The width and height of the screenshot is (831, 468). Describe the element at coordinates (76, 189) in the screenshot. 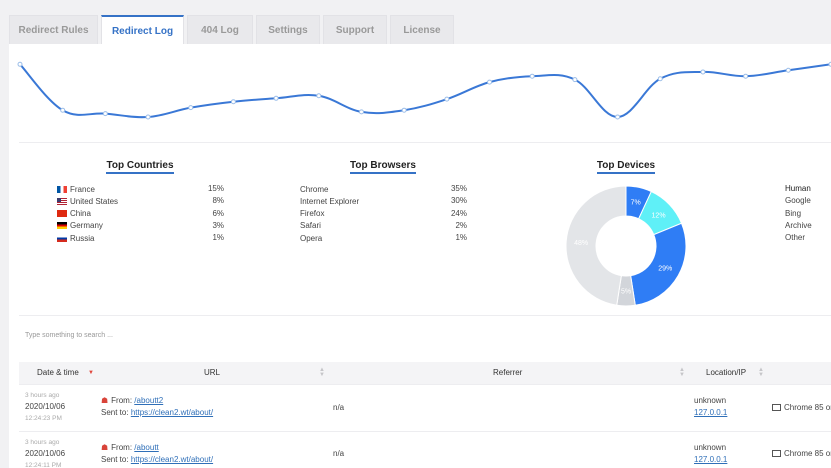

I see `country-item: France` at that location.